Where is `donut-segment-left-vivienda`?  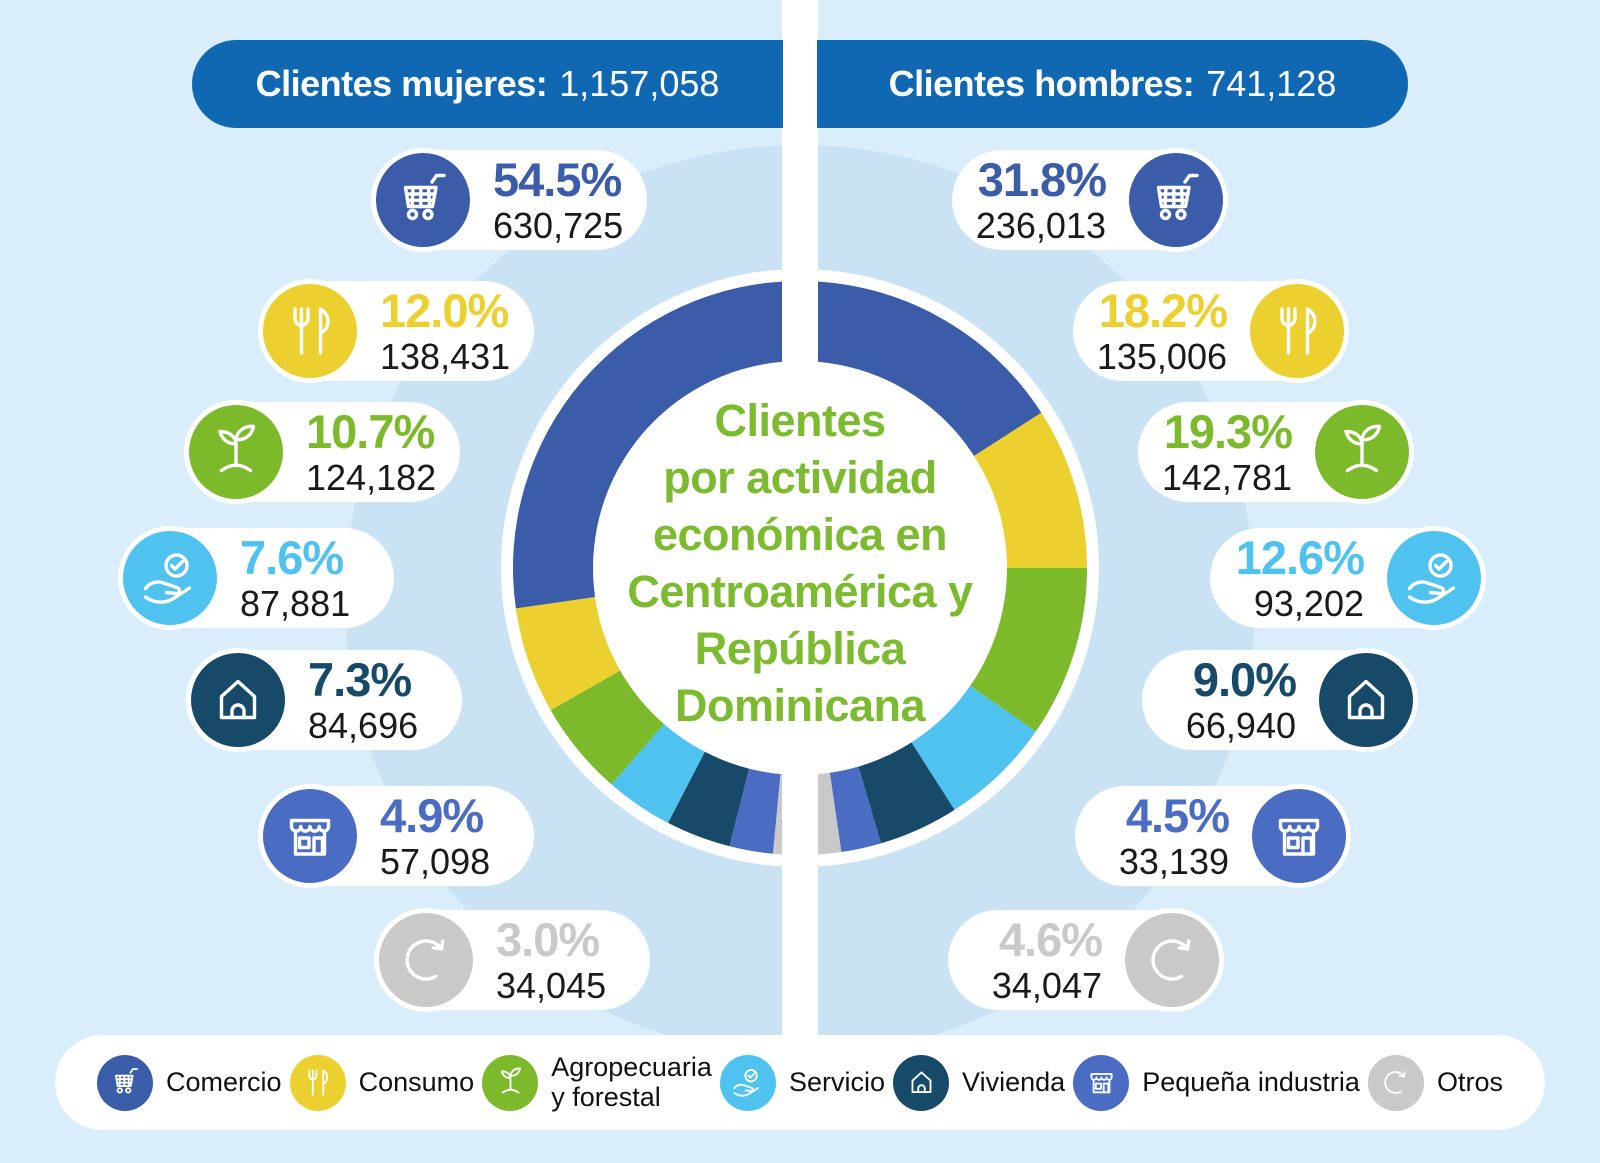 donut-segment-left-vivienda is located at coordinates (709, 796).